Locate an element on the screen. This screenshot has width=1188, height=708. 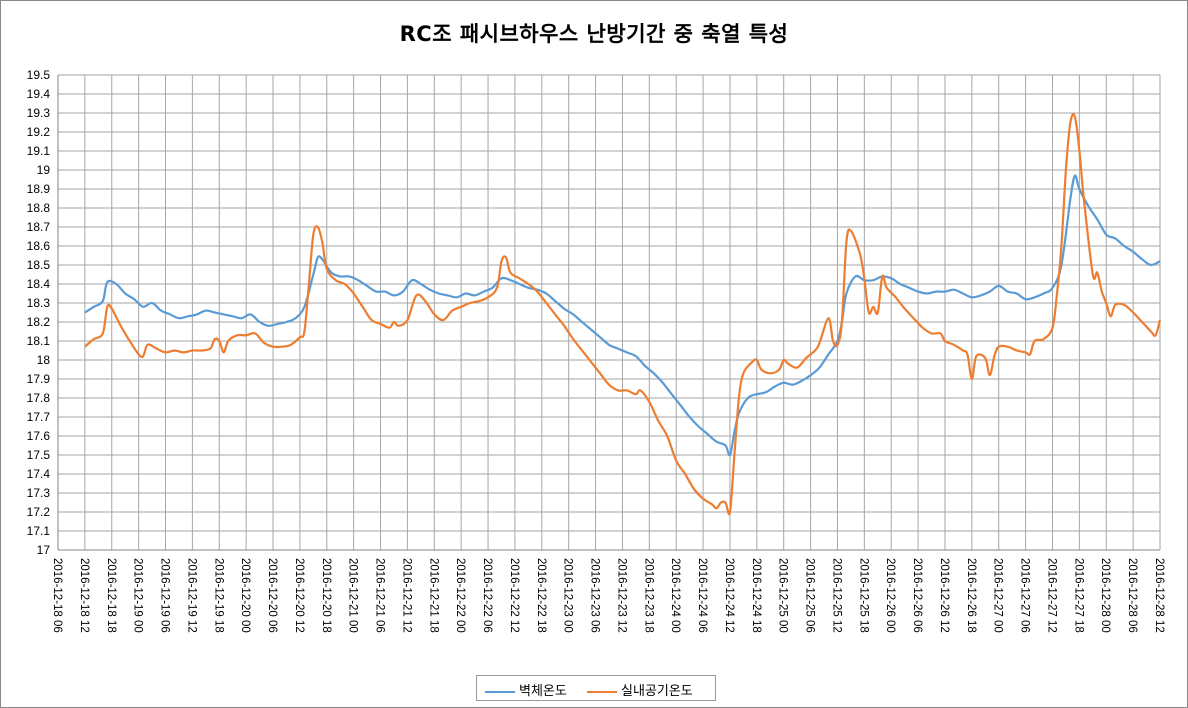
chart-title: RC조 패시브하우스 난방기간 중 축열 특성 is located at coordinates (594, 34).